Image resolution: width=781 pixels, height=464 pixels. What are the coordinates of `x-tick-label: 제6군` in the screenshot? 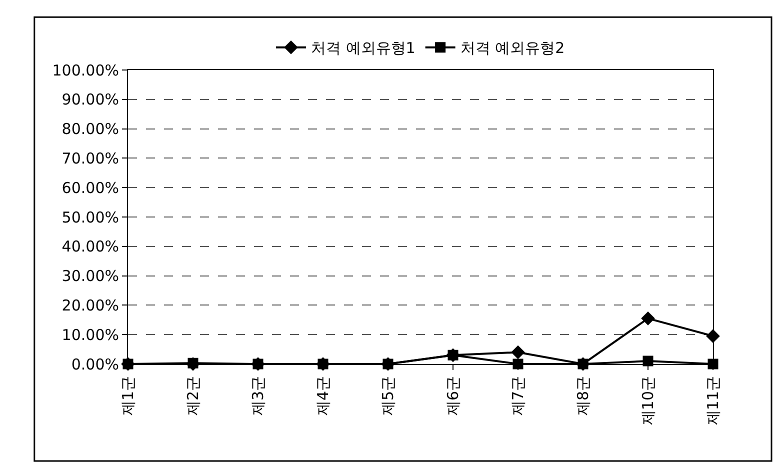 It's located at (453, 396).